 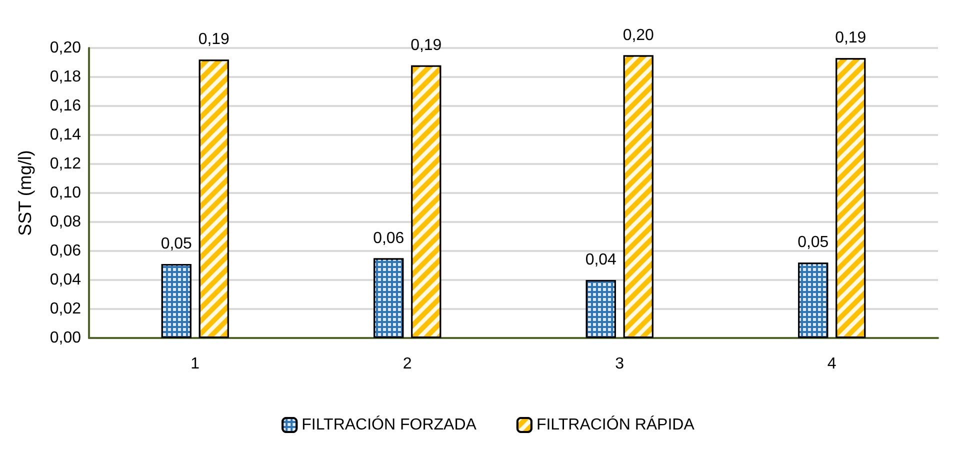 I want to click on data-label: 0,20, so click(x=638, y=35).